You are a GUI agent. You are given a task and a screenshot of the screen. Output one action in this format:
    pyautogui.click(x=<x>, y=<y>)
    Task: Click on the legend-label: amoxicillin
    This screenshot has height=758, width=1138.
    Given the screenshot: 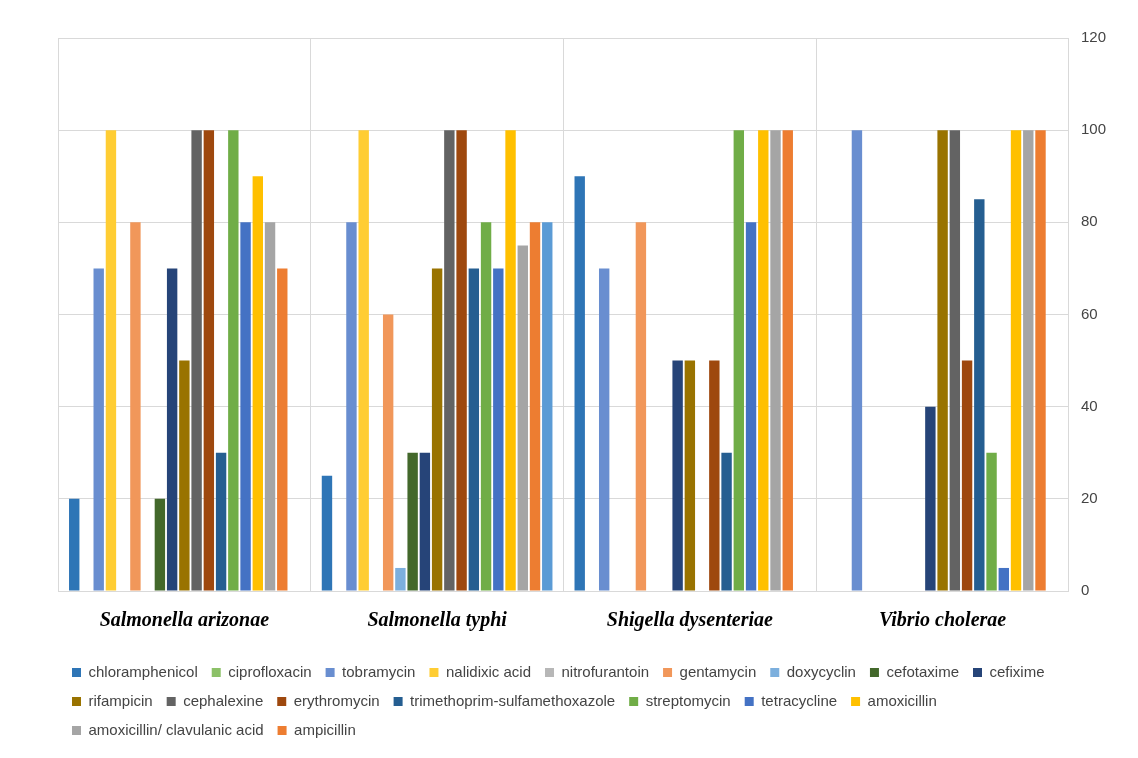 What is the action you would take?
    pyautogui.click(x=902, y=700)
    